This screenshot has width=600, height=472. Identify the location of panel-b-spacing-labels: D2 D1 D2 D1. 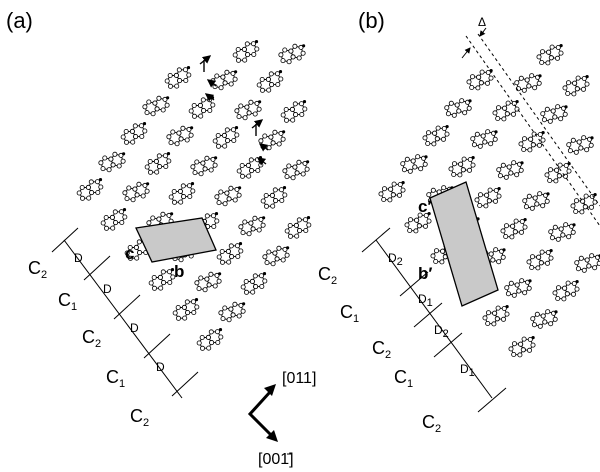
(431, 315).